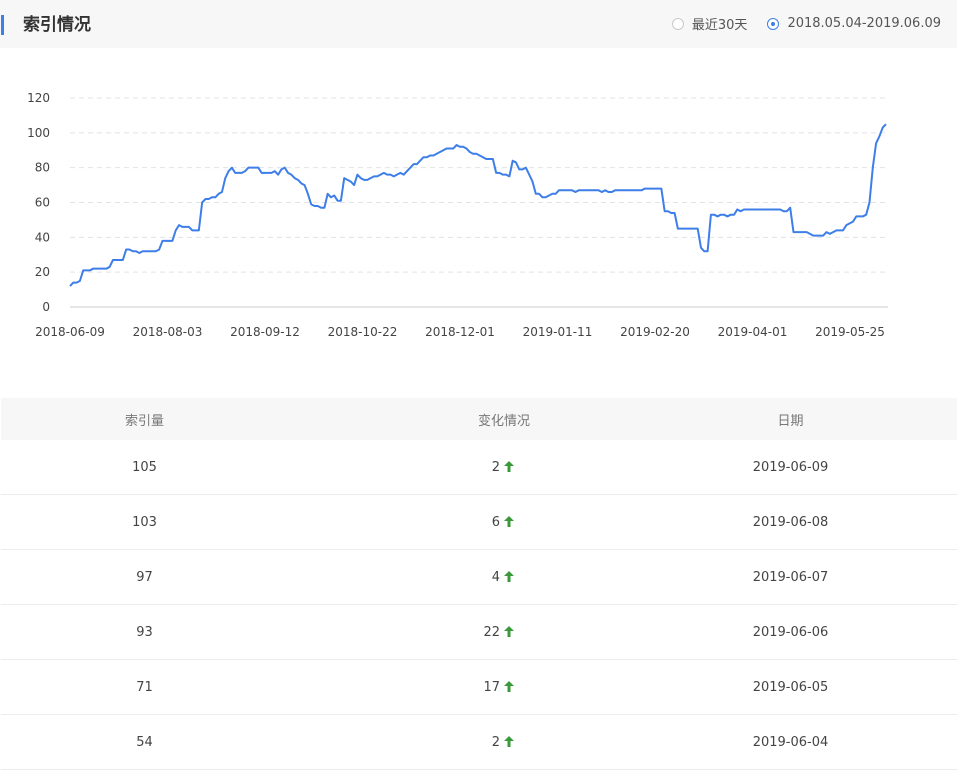 The image size is (959, 774). I want to click on y-tick-label: 40, so click(42, 237).